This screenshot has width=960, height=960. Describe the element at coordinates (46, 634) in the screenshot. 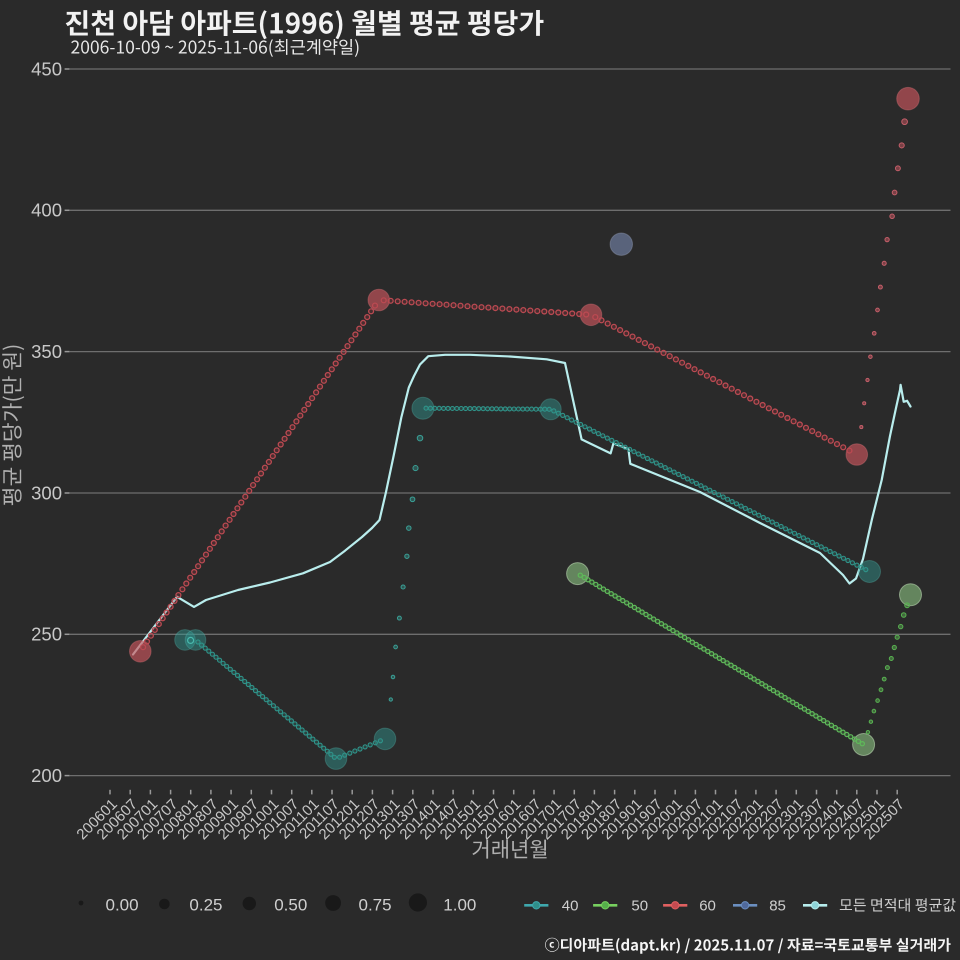

I see `svg-text: 250` at that location.